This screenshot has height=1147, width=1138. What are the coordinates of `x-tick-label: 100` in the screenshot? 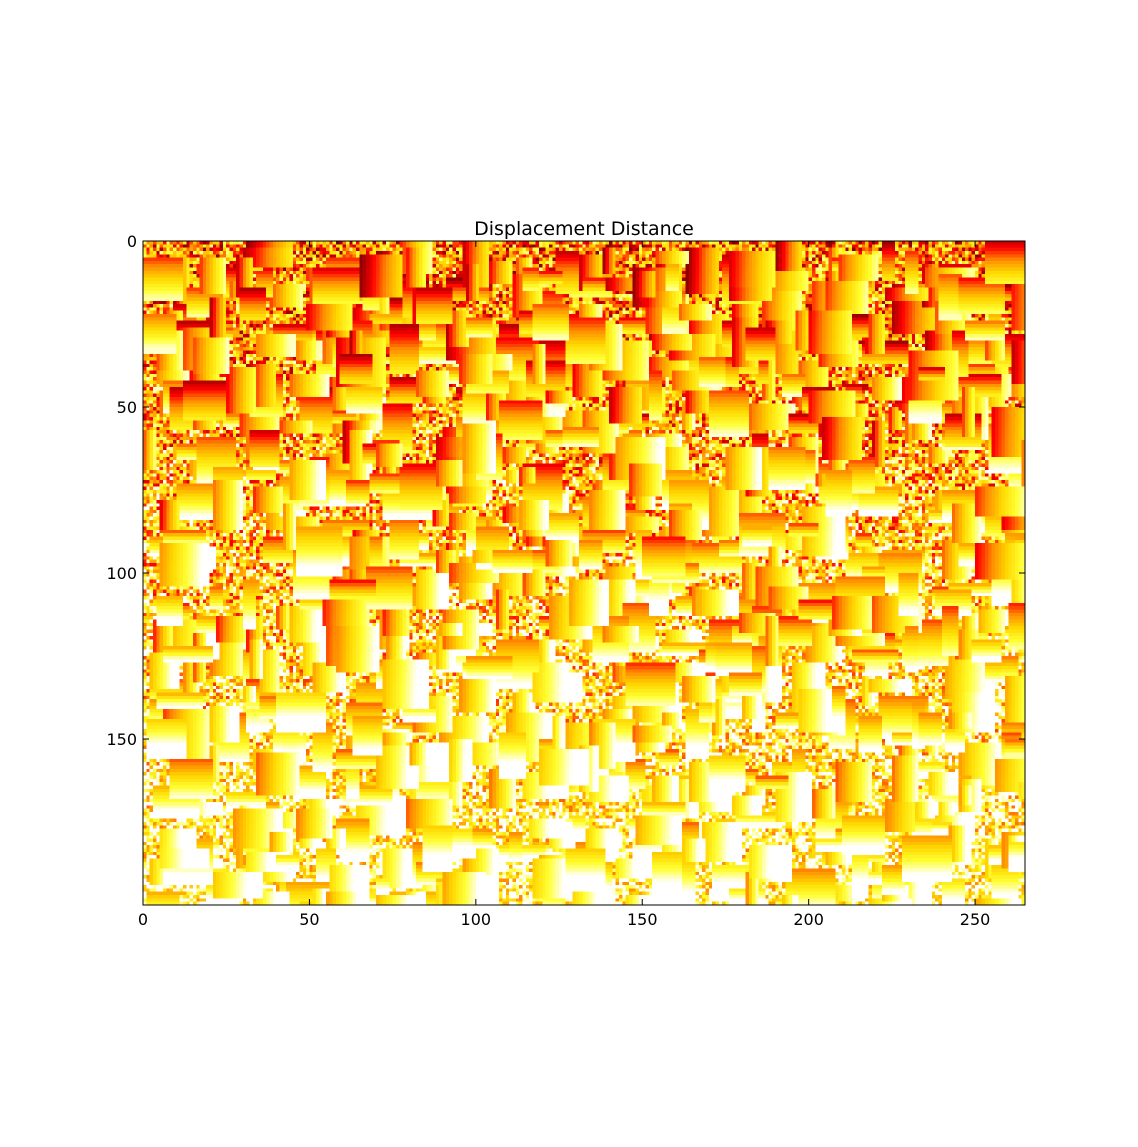 It's located at (476, 919).